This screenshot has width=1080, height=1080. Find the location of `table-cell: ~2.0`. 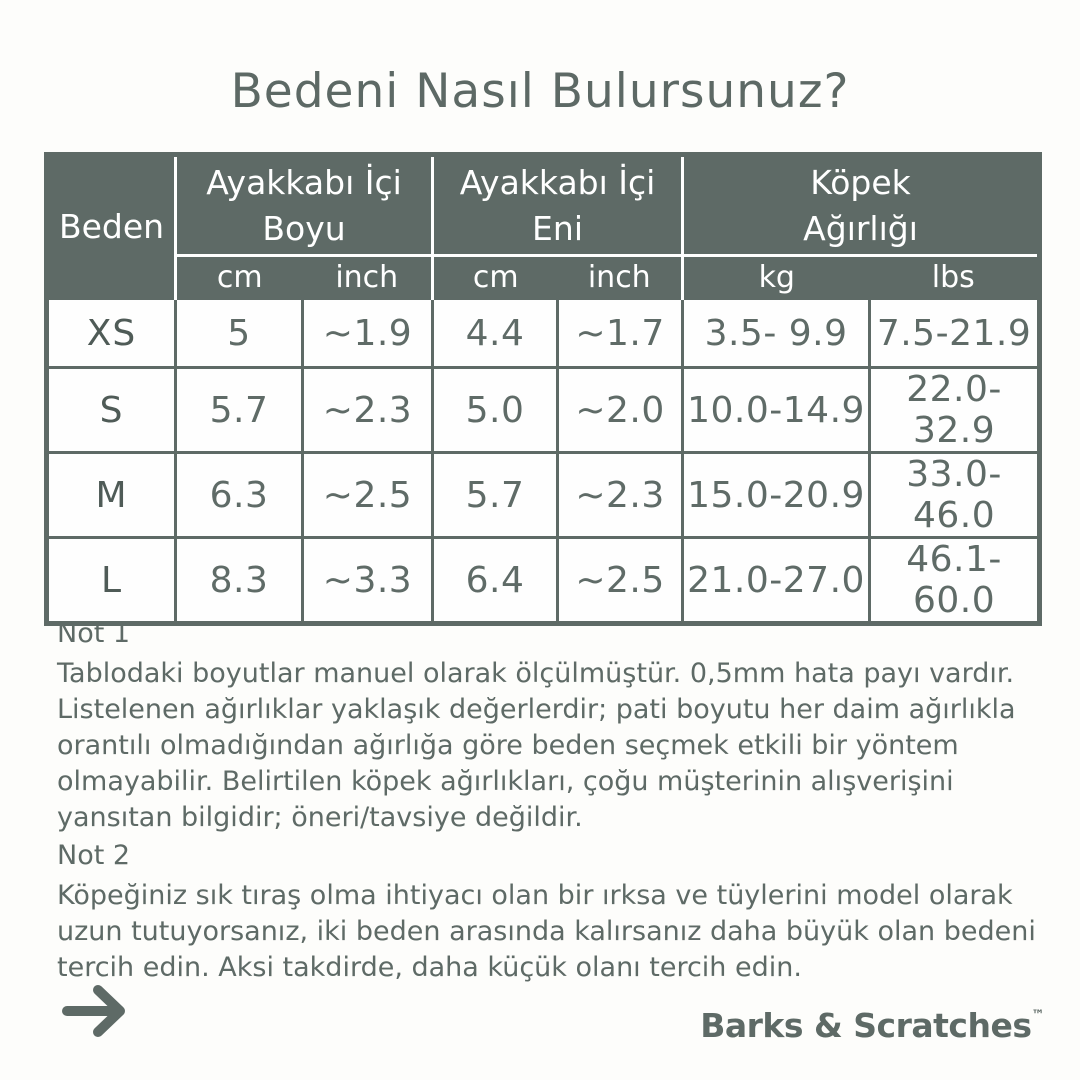

table-cell: ~2.0 is located at coordinates (620, 410).